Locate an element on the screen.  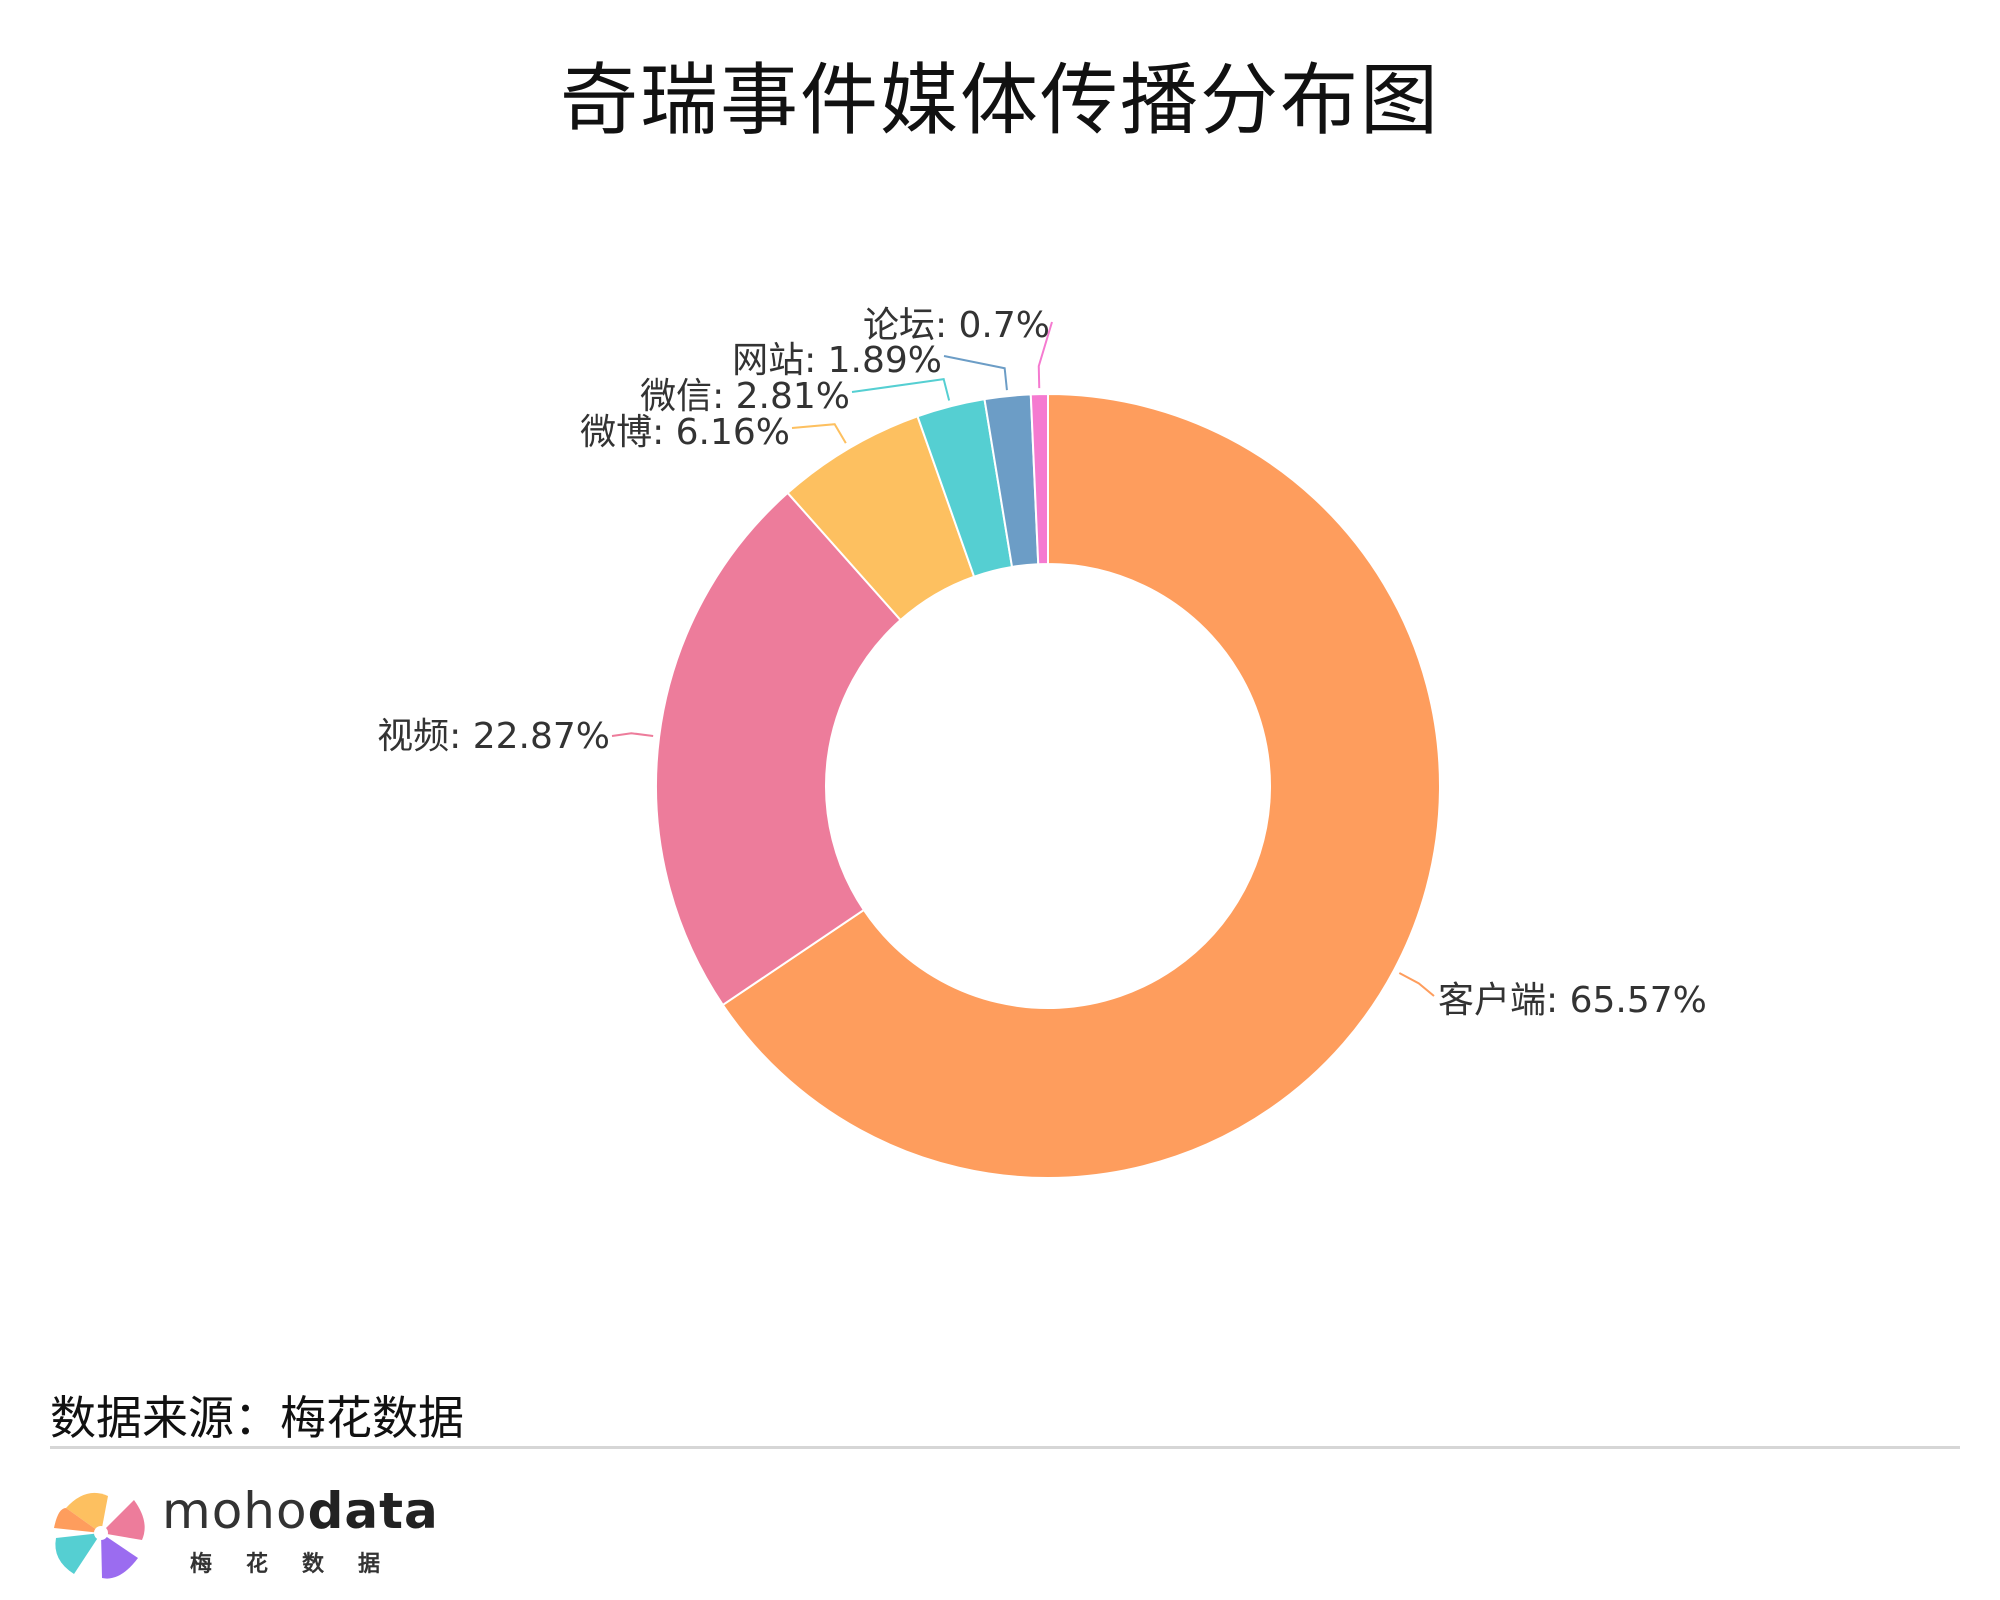
leader-line-微信 is located at coordinates (901, 389).